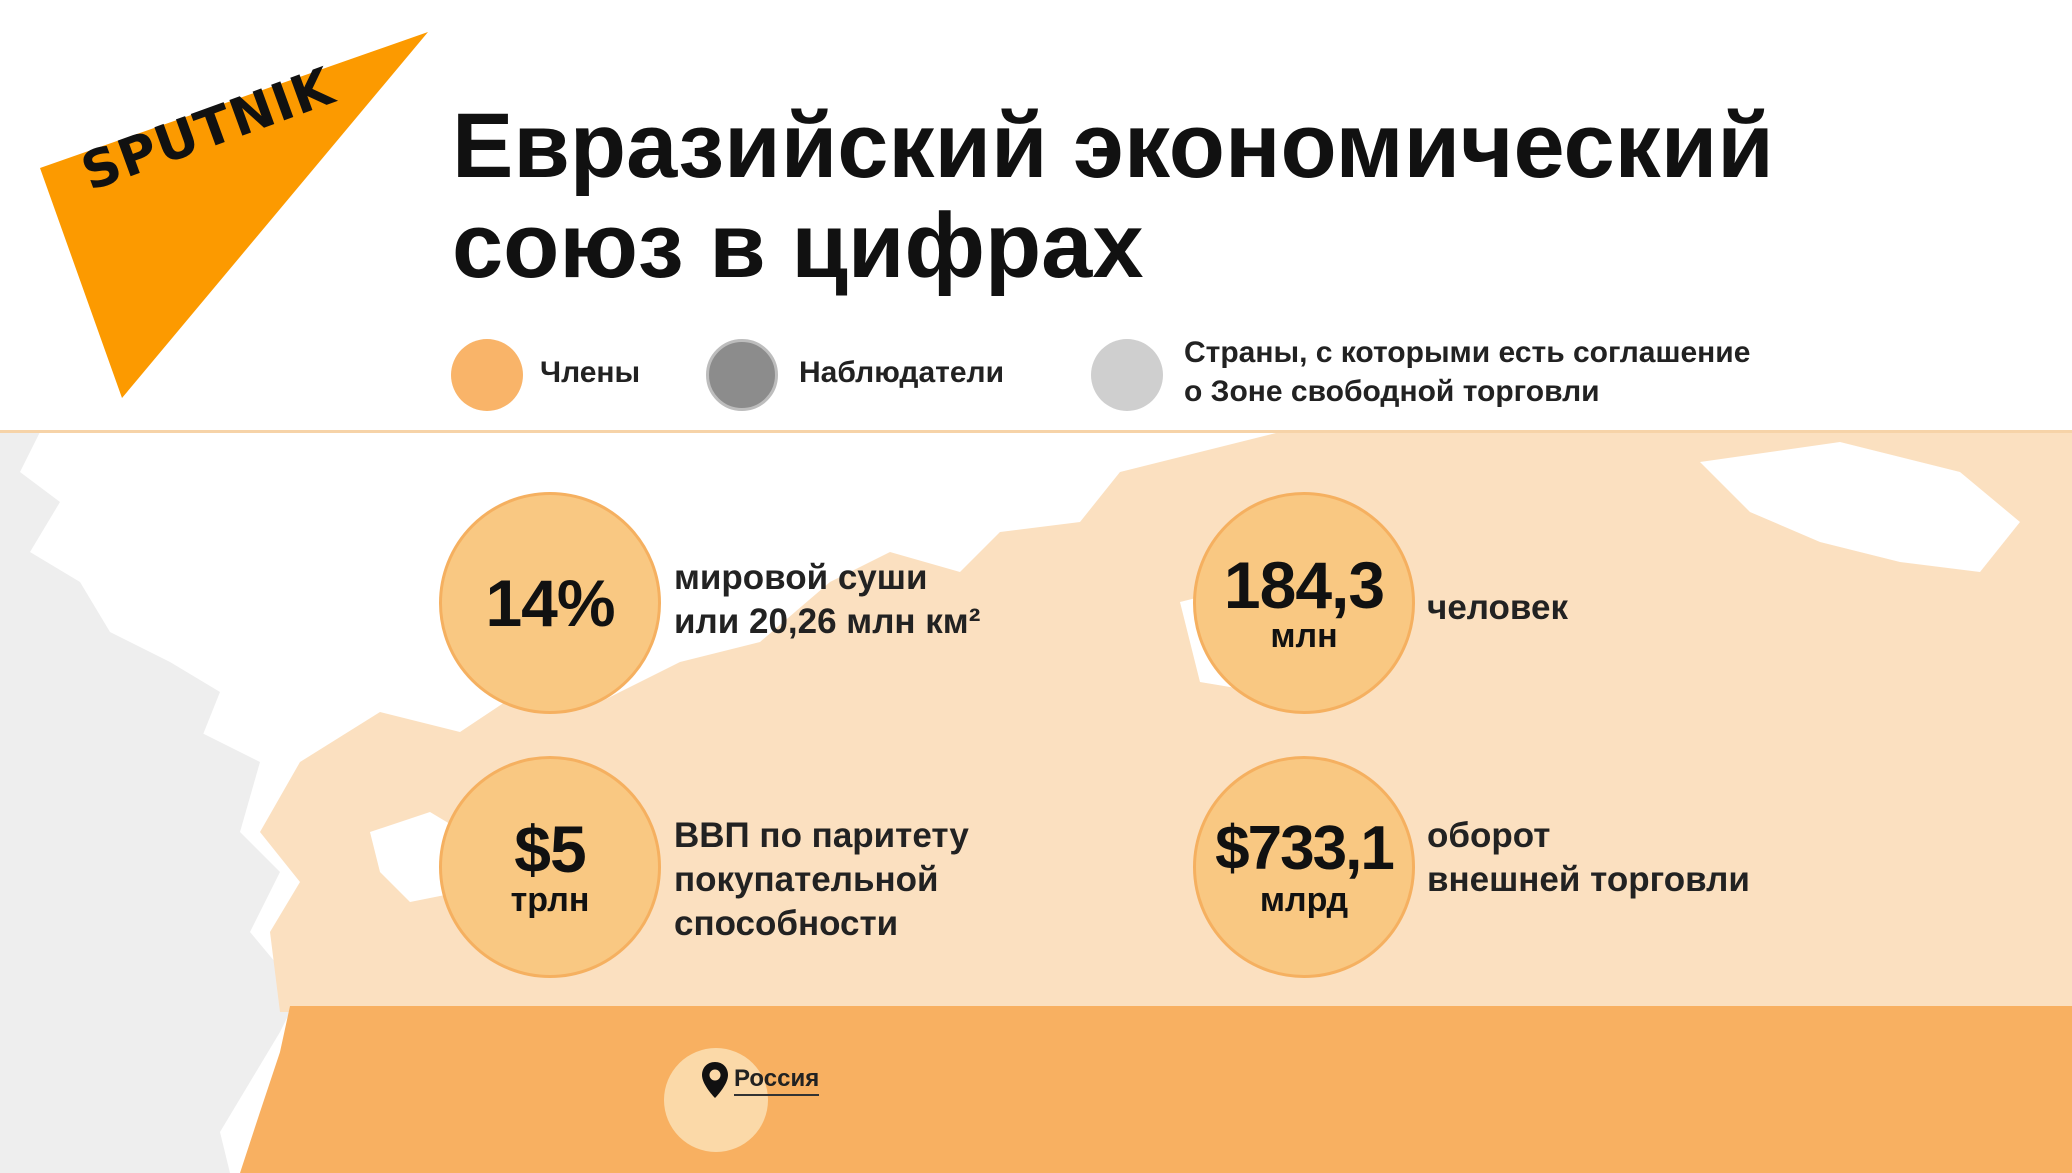  What do you see at coordinates (715, 1080) in the screenshot?
I see `map-pin-icon` at bounding box center [715, 1080].